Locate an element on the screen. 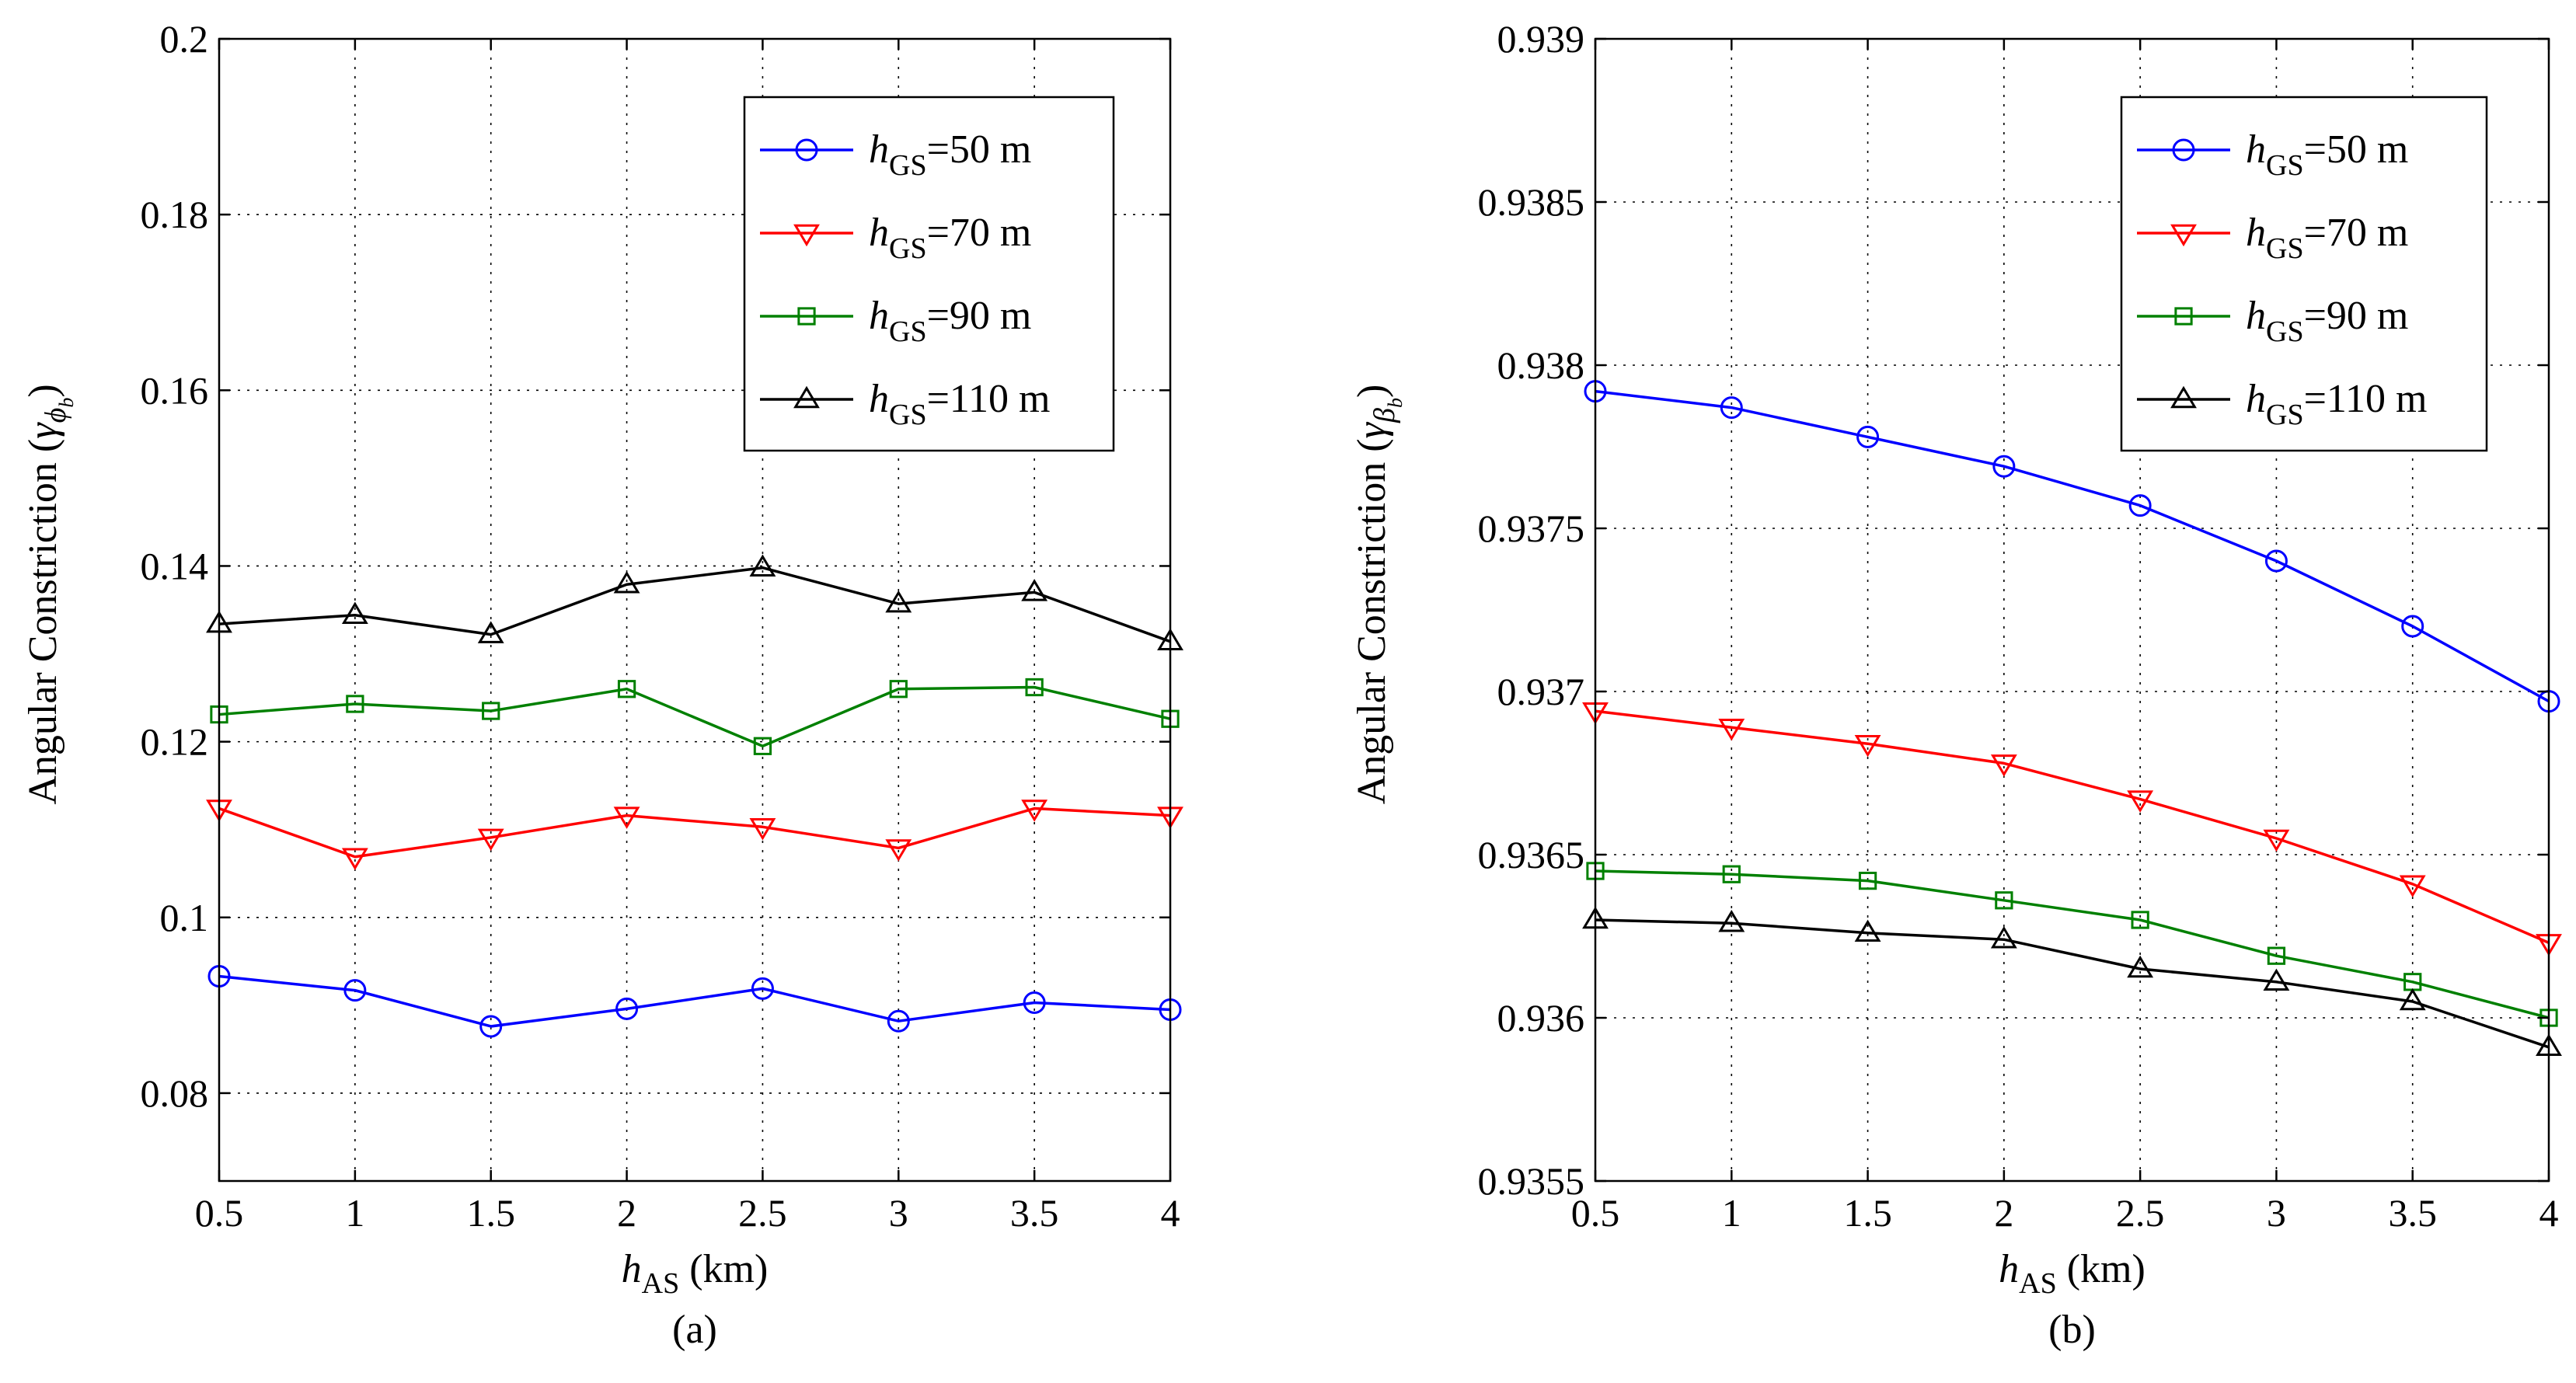  y-tick-label: 0.12 is located at coordinates (175, 742).